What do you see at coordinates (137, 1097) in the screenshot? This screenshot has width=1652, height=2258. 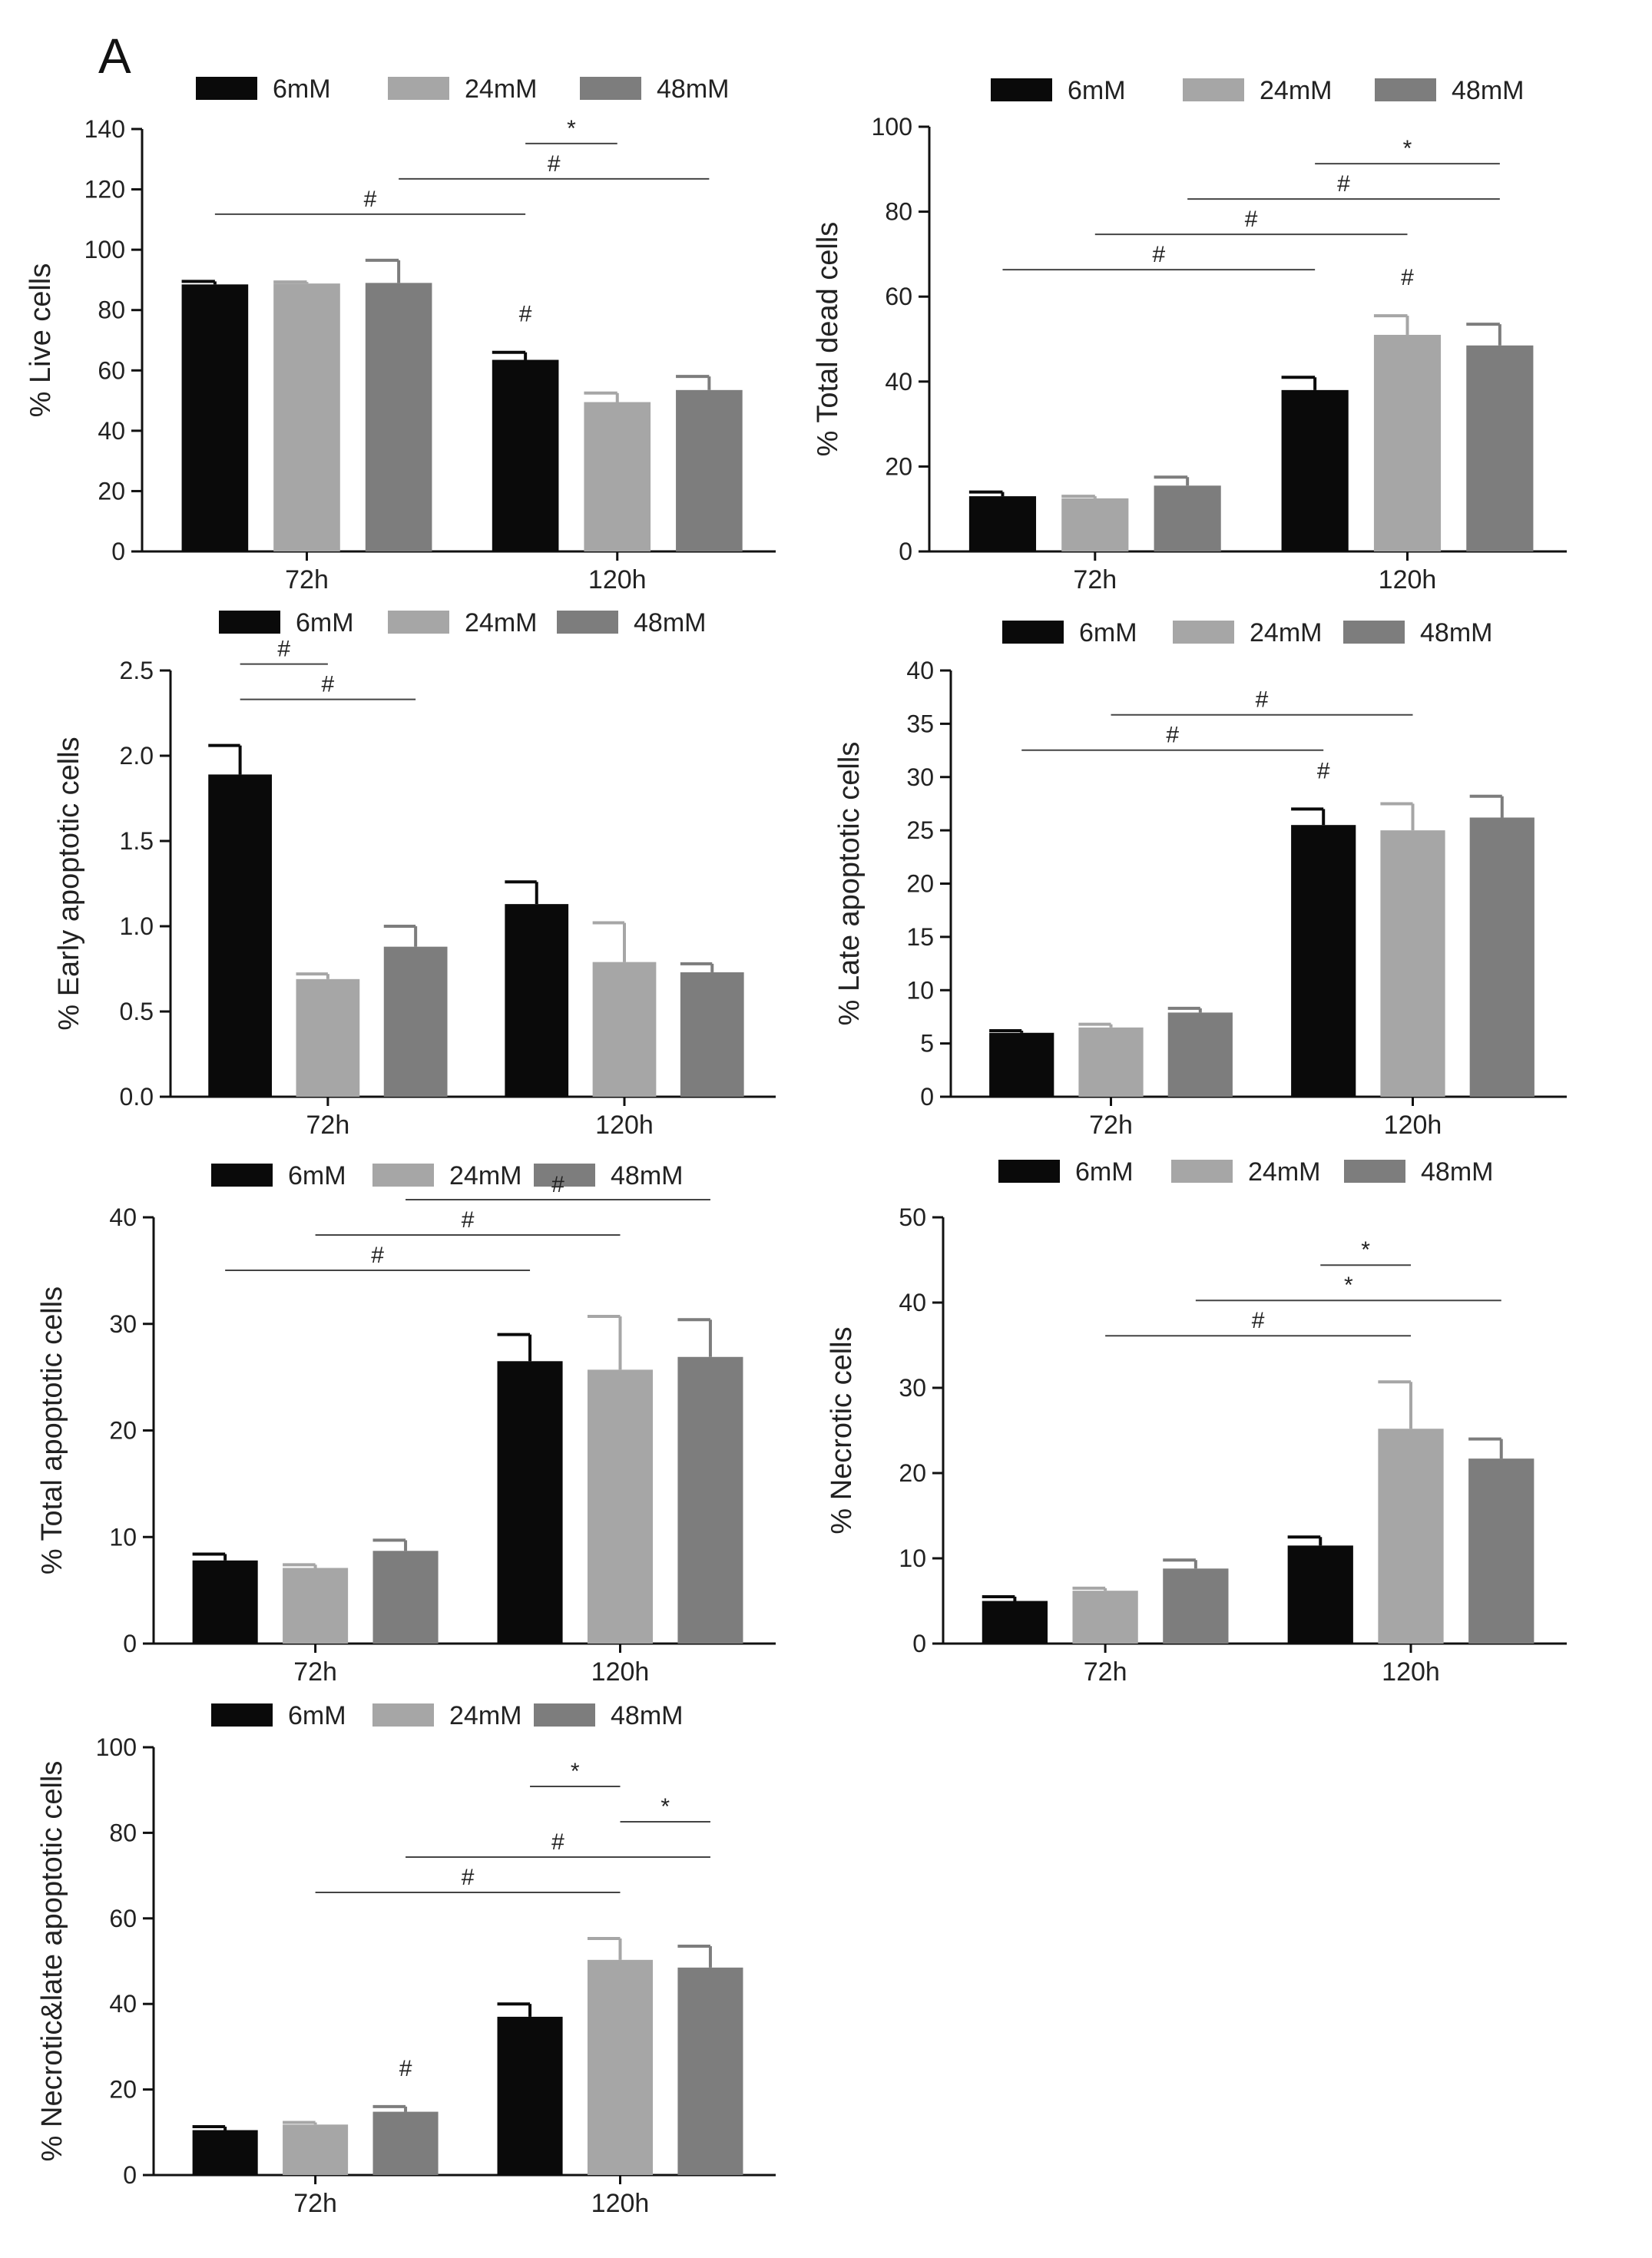 I see `y-tick-label: 0.0` at bounding box center [137, 1097].